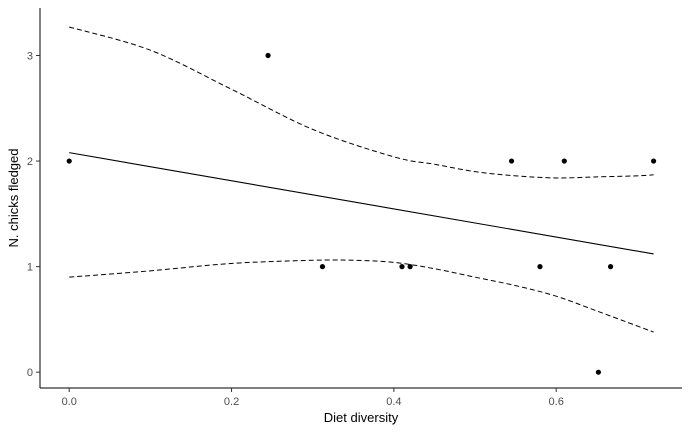 This screenshot has height=432, width=700. Describe the element at coordinates (361, 417) in the screenshot. I see `x-axis-title: Diet diversity` at that location.